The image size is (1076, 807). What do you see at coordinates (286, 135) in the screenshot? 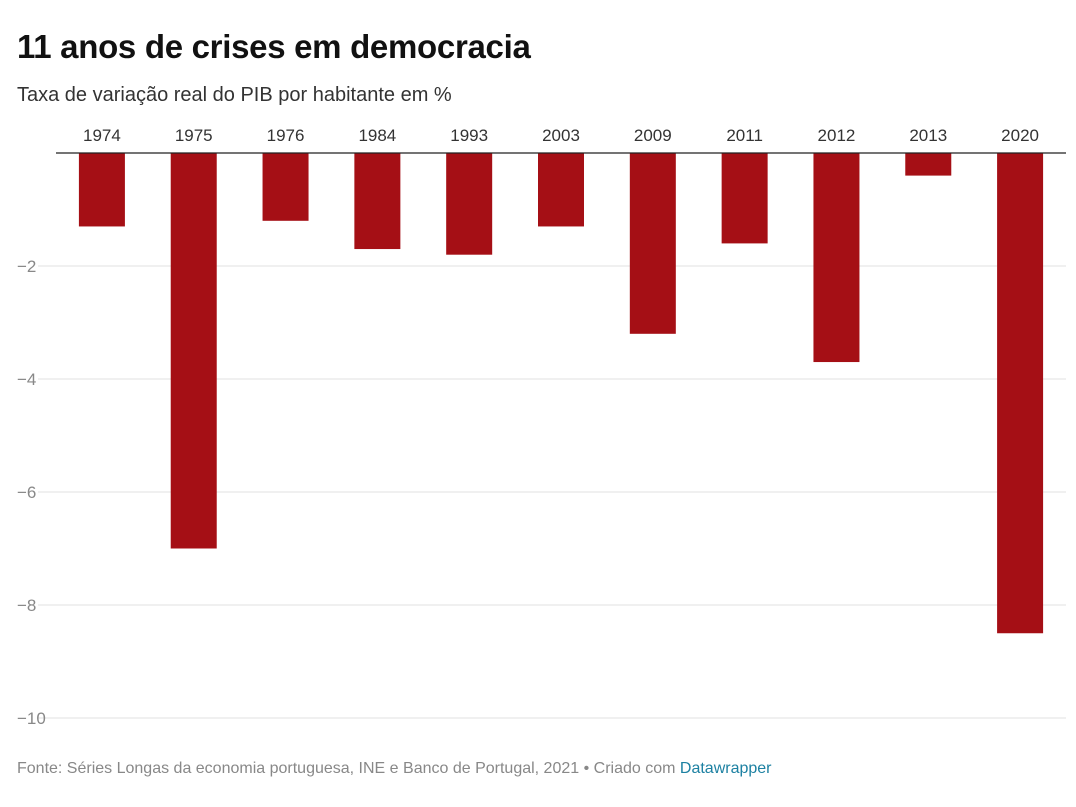
I see `category-label-1976: 1976` at bounding box center [286, 135].